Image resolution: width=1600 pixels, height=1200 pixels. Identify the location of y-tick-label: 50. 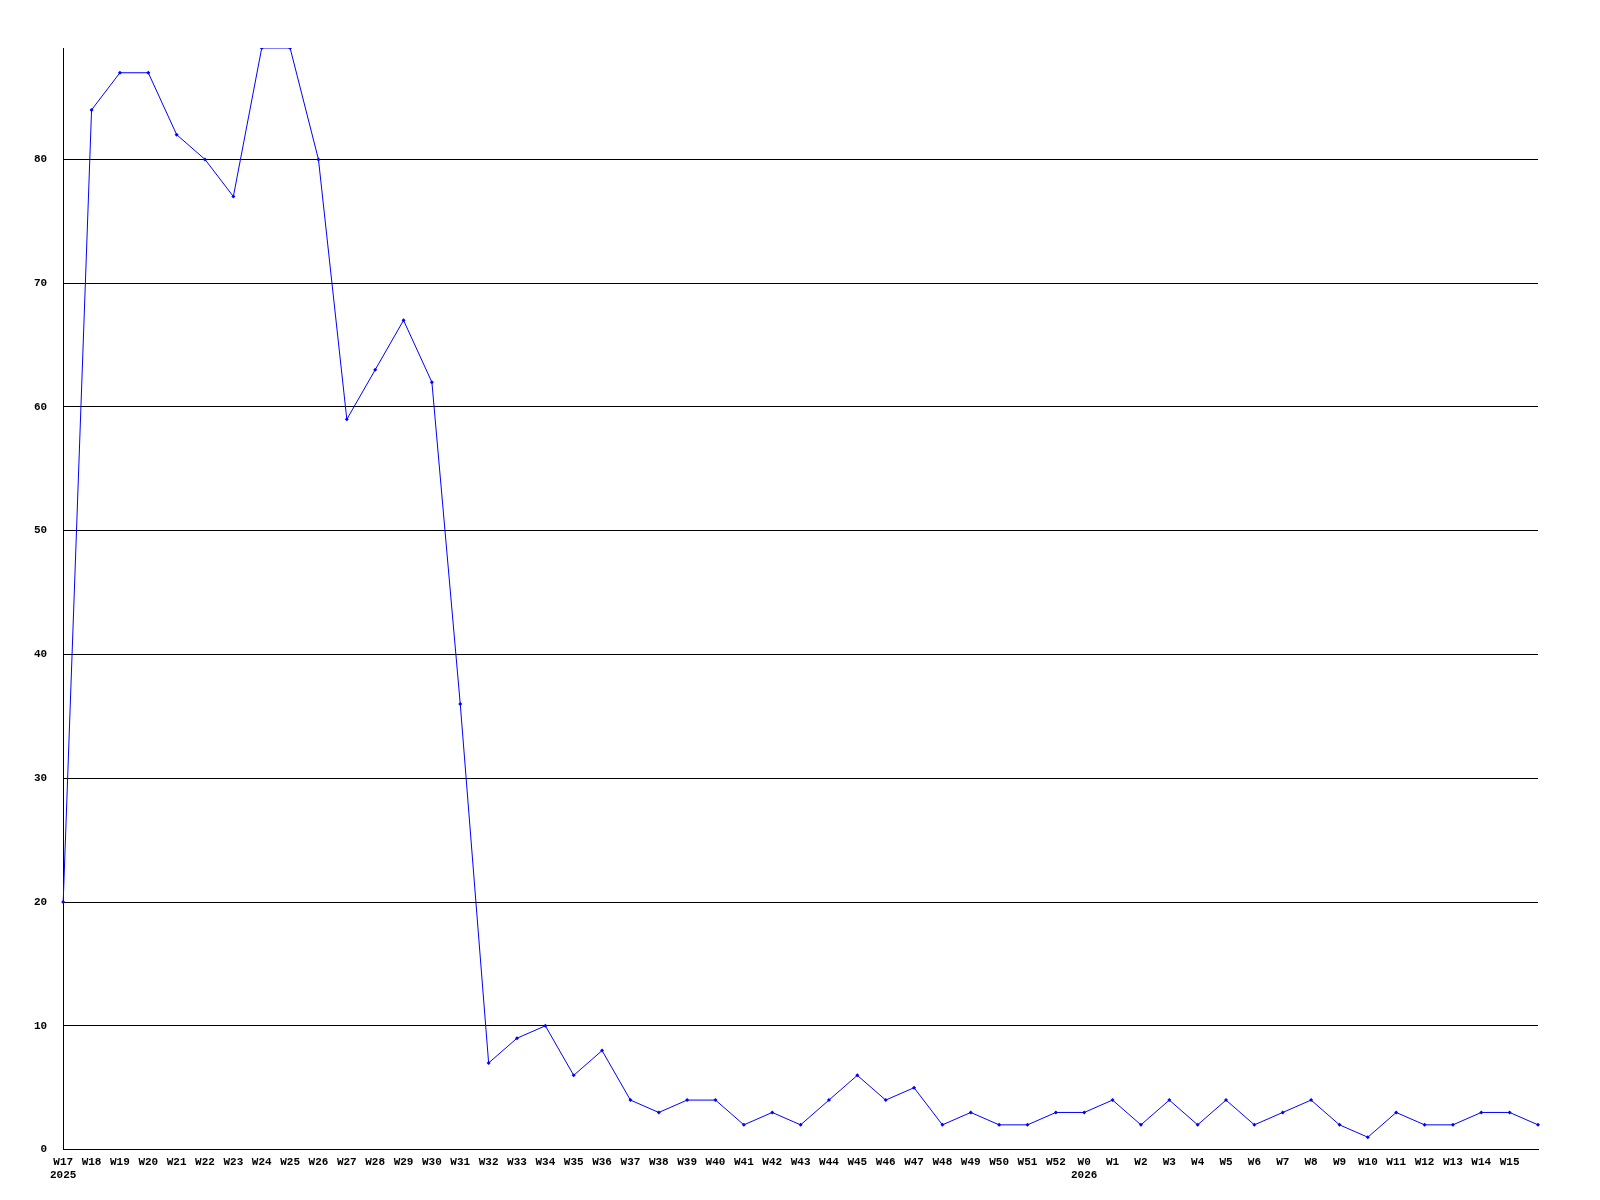
(41, 530).